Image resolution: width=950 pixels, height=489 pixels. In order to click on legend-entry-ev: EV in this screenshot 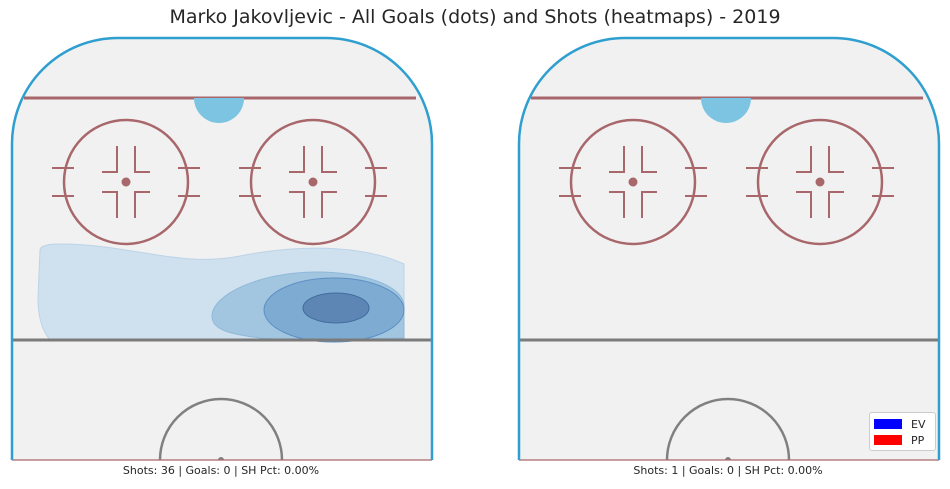, I will do `click(902, 424)`.